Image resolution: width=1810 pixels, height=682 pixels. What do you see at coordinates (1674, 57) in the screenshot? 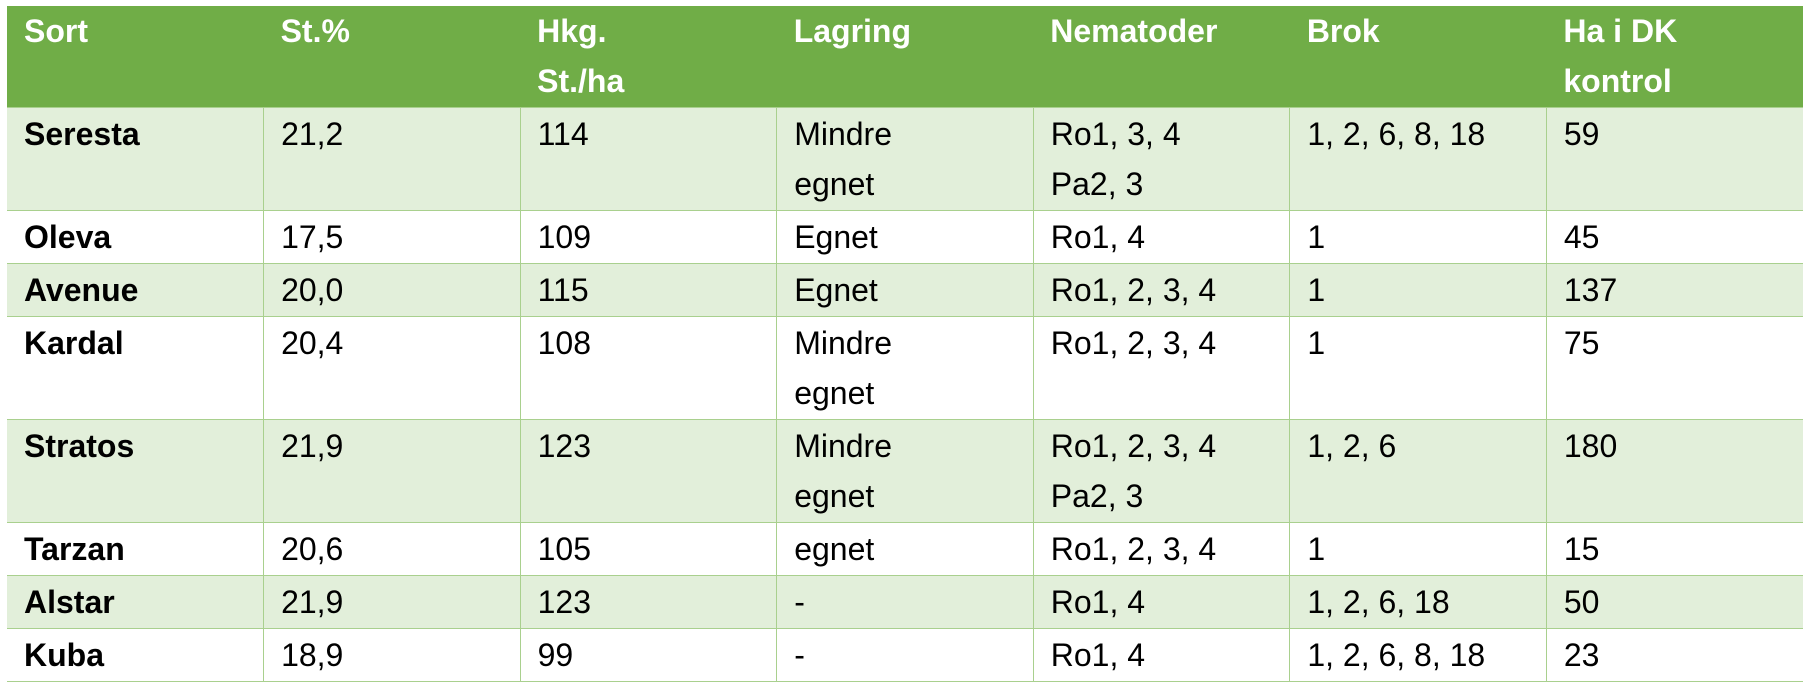
I see `header-cell: Ha i DK kontrol` at bounding box center [1674, 57].